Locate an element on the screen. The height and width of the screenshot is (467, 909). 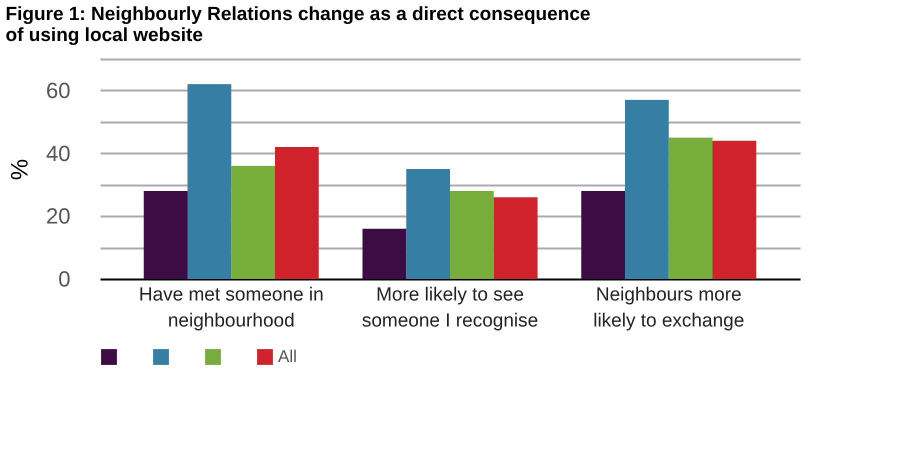
y-tick-label: 40 is located at coordinates (58, 153).